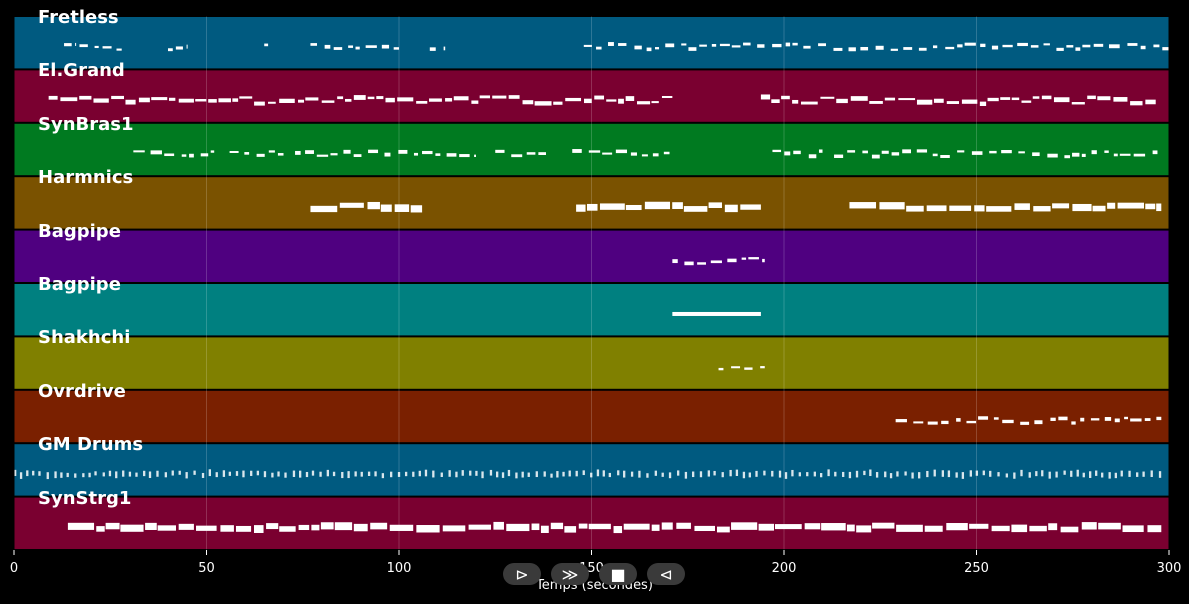 The image size is (1189, 604). What do you see at coordinates (976, 568) in the screenshot?
I see `x-tick-label: 250` at bounding box center [976, 568].